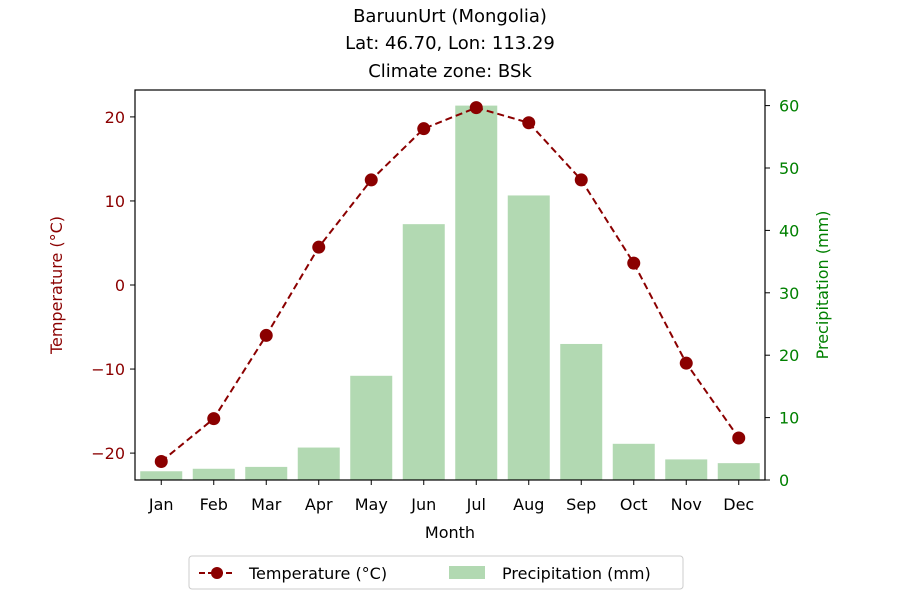 Image resolution: width=900 pixels, height=600 pixels. Describe the element at coordinates (371, 504) in the screenshot. I see `x-tick-label: May` at that location.